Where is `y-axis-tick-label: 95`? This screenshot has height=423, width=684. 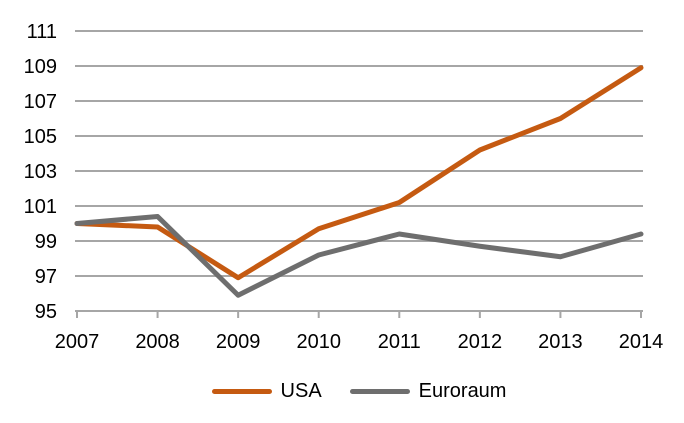
y-axis-tick-label: 95 is located at coordinates (46, 312).